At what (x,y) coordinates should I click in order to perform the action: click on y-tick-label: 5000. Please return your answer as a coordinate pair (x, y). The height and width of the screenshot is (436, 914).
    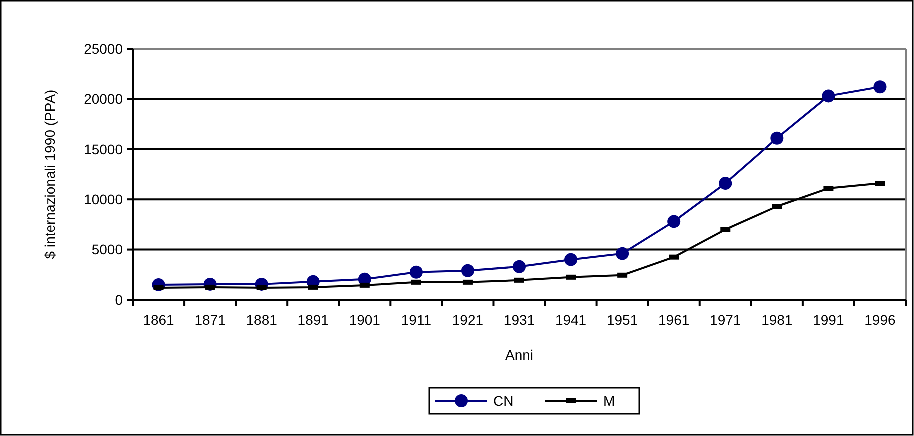
    Looking at the image, I should click on (108, 250).